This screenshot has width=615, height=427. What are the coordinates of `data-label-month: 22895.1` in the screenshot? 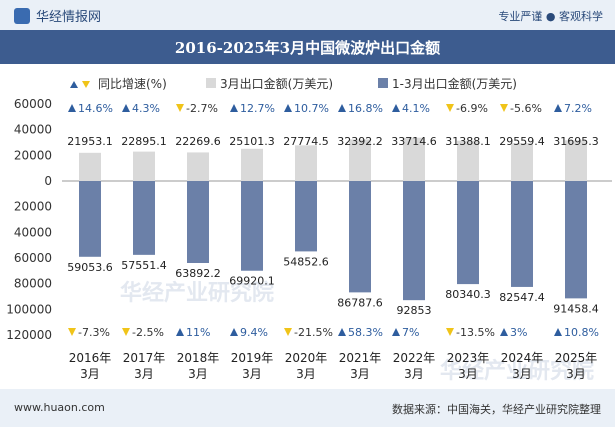 It's located at (144, 141).